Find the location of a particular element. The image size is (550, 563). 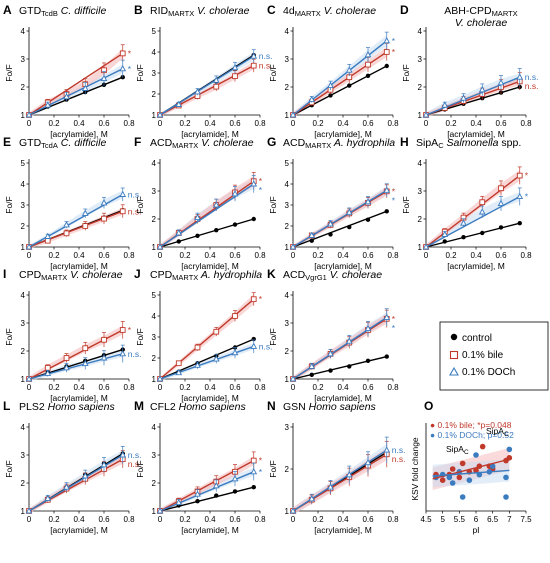

ci-band-bile is located at coordinates (473, 210).